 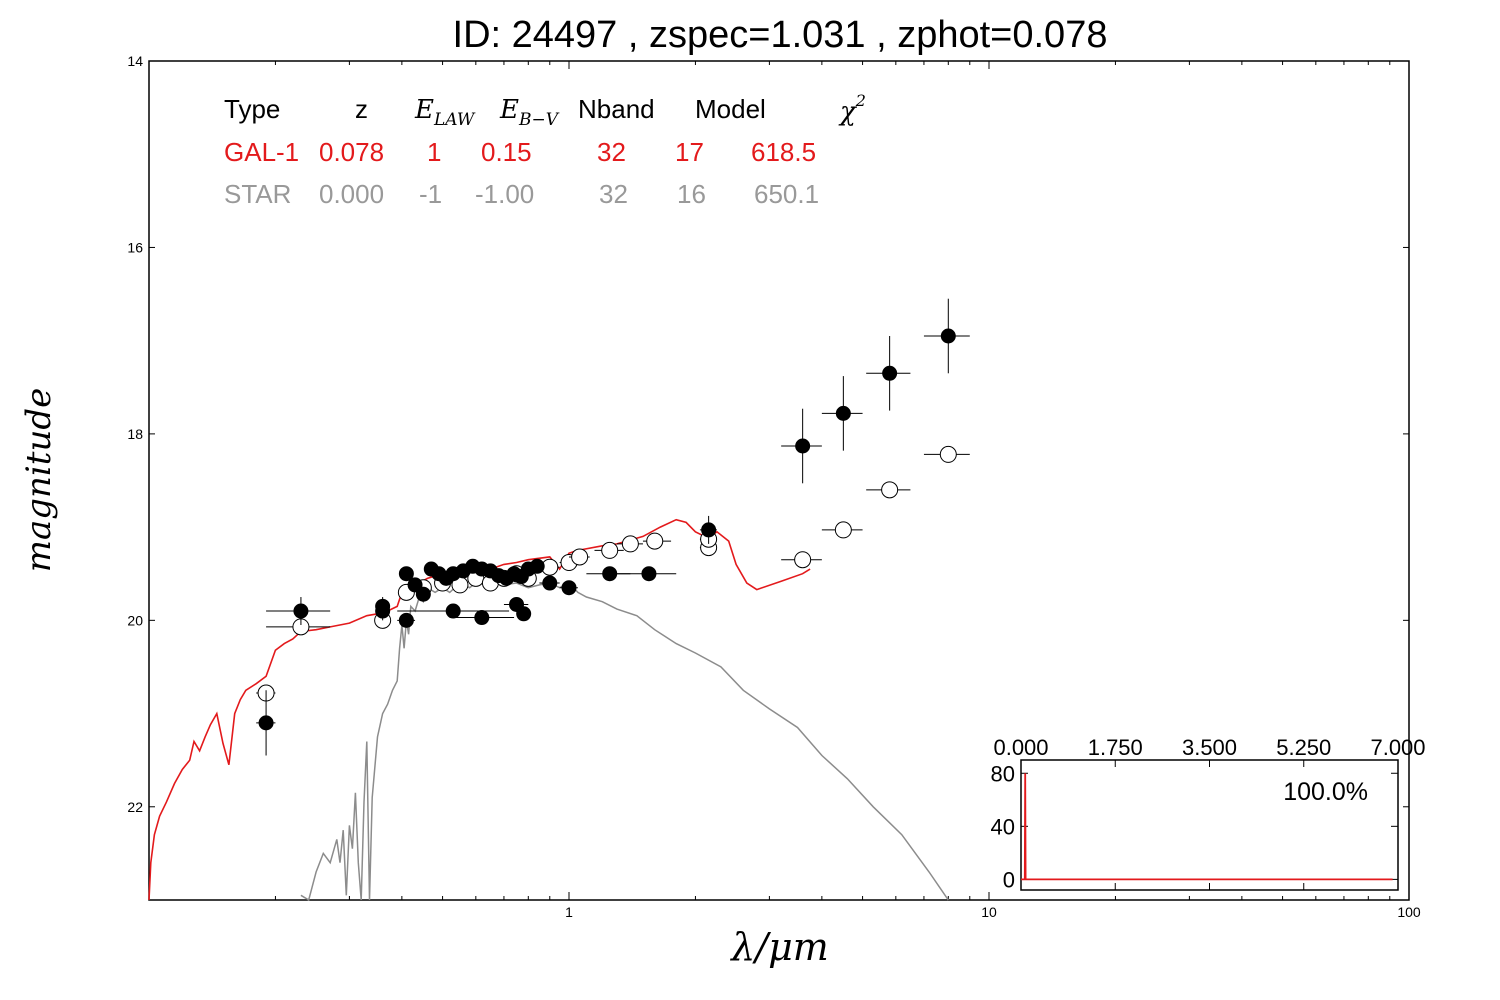 I want to click on row-star-ebv: -1.00, so click(x=504, y=194).